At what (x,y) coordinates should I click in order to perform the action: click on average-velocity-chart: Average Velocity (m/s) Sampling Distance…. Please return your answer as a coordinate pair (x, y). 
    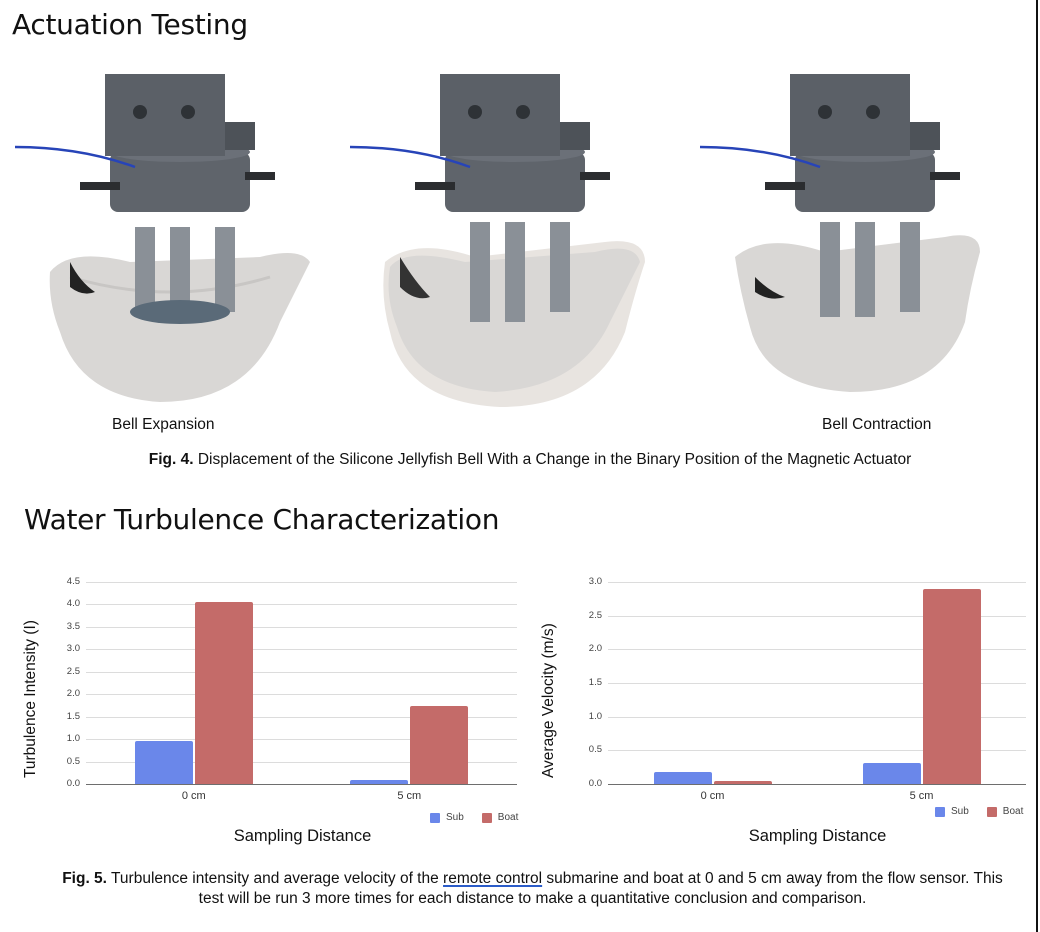
    Looking at the image, I should click on (782, 712).